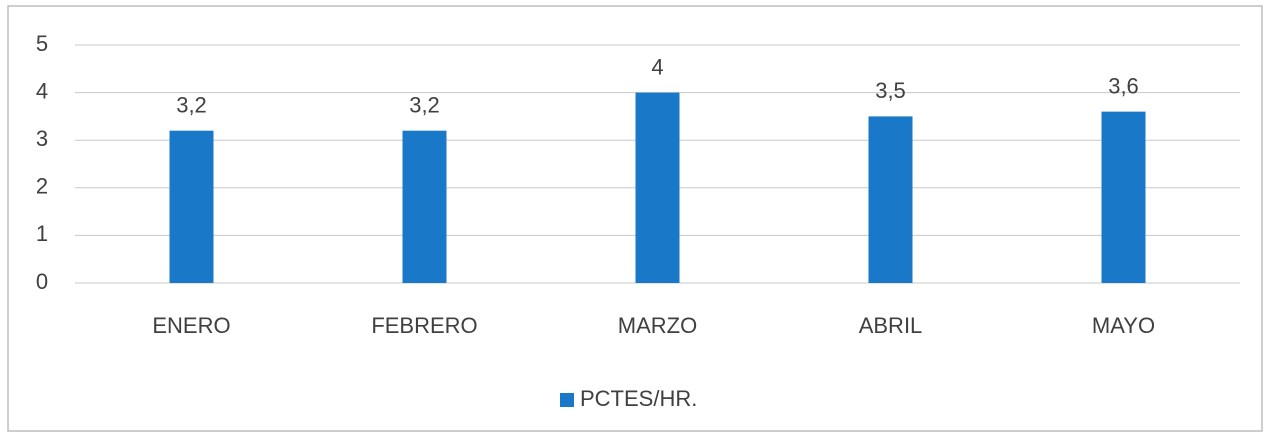 The width and height of the screenshot is (1270, 443). I want to click on x-tick-label: MARZO, so click(657, 325).